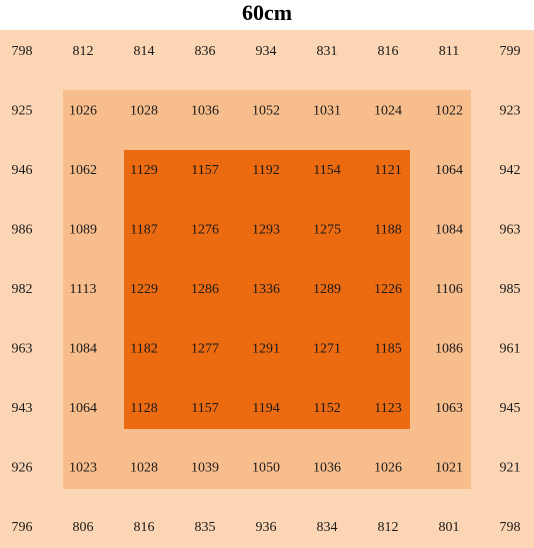 The height and width of the screenshot is (548, 534). What do you see at coordinates (143, 230) in the screenshot?
I see `cell-value: 1187` at bounding box center [143, 230].